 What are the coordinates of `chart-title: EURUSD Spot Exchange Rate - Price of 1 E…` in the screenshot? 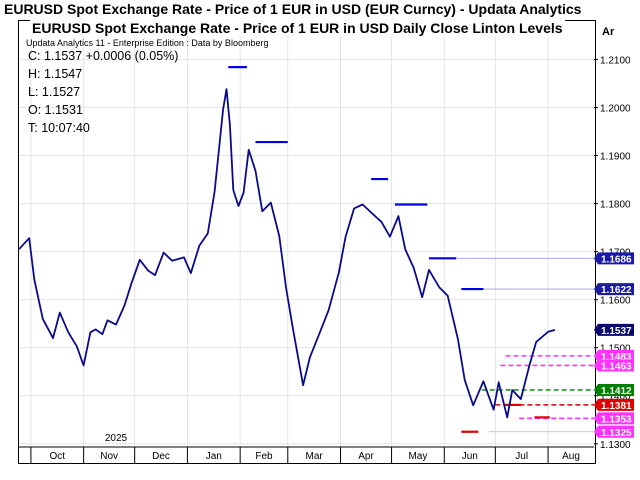 It's located at (297, 28).